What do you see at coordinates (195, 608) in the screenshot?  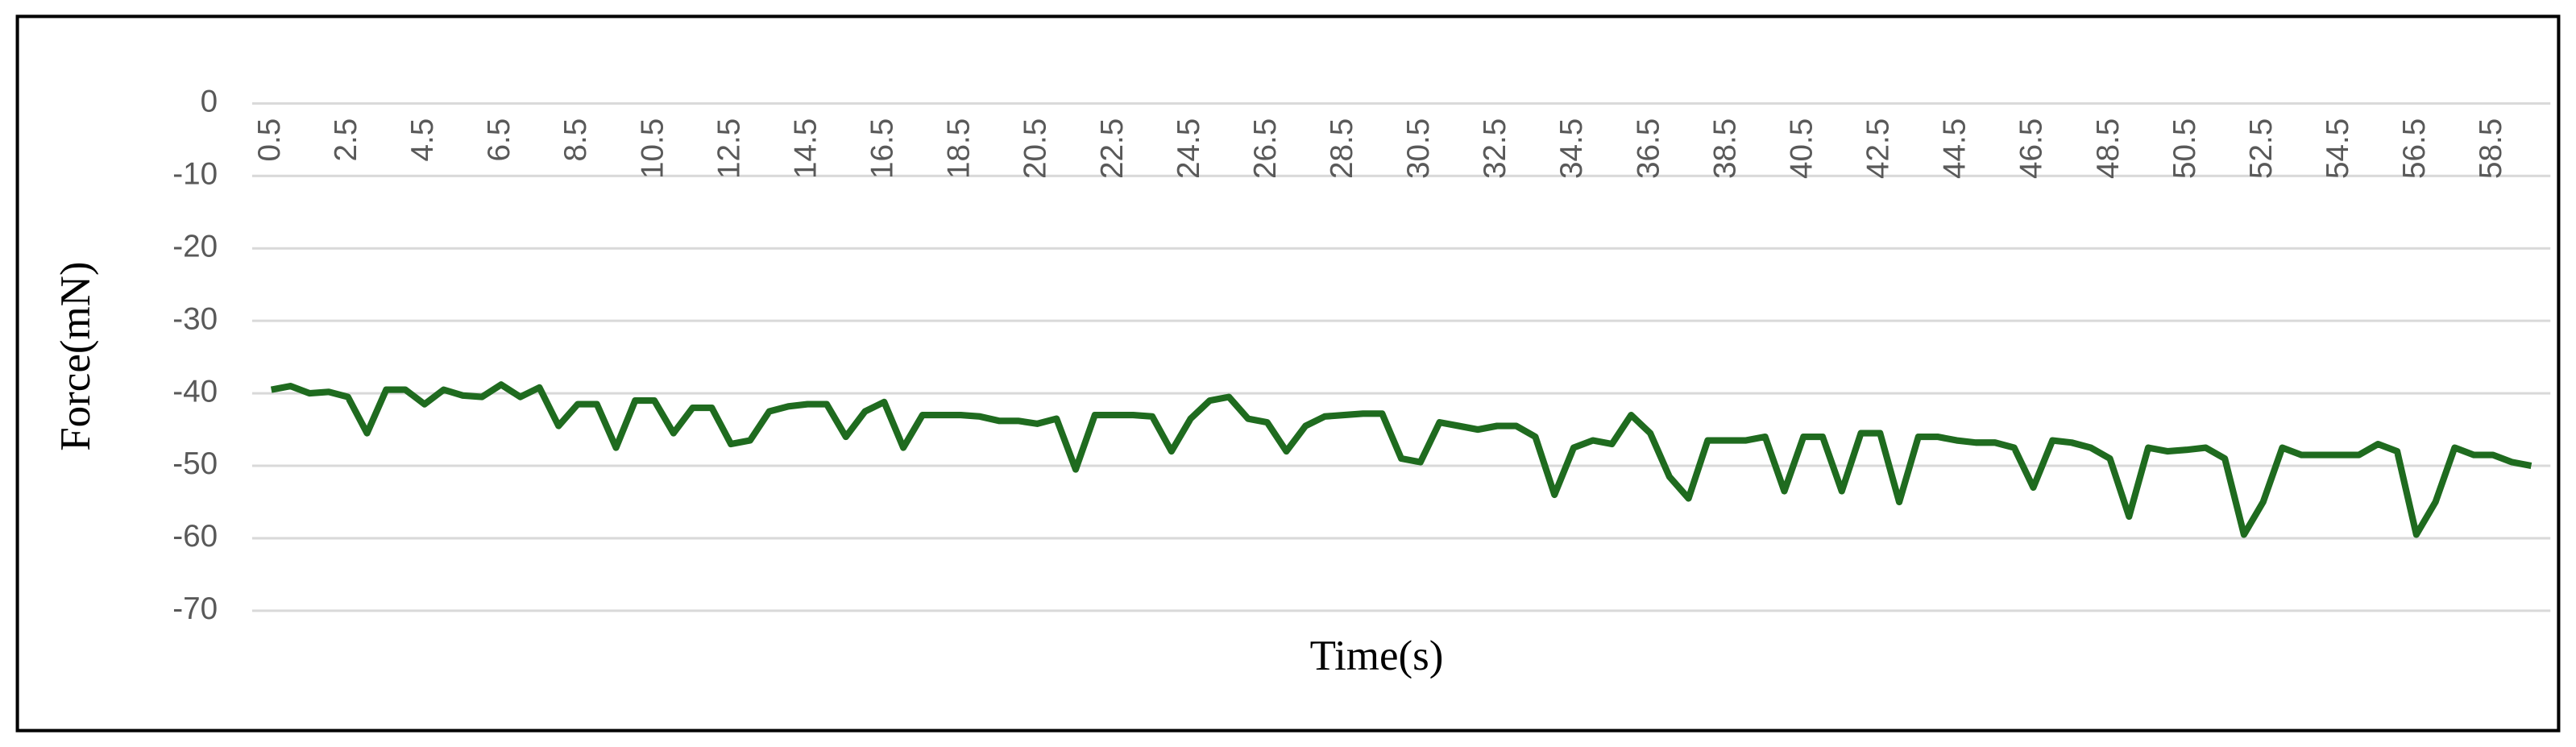 I see `y-tick-label: -70` at bounding box center [195, 608].